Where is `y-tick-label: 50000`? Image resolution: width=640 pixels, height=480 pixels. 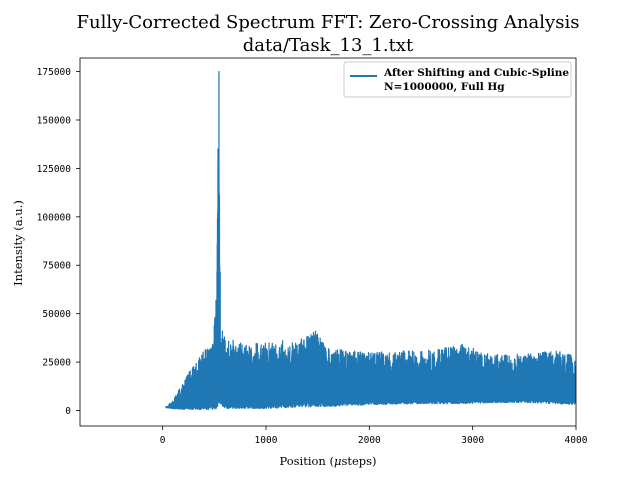 y-tick-label: 50000 is located at coordinates (56, 314).